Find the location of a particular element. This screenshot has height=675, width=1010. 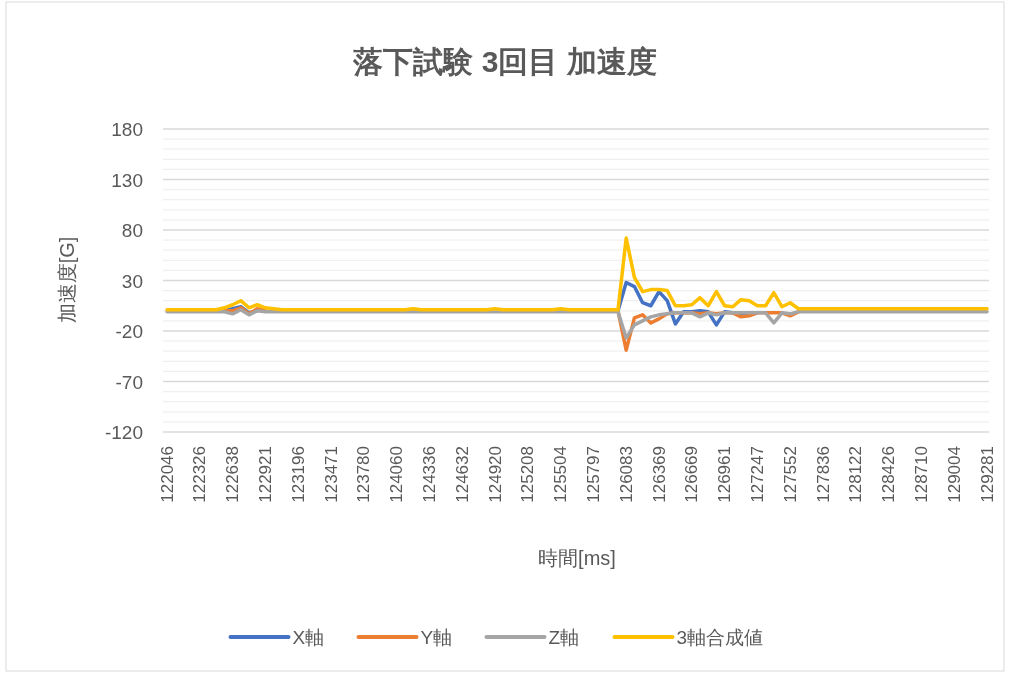

ylabel: 加速度[G] is located at coordinates (67, 280).